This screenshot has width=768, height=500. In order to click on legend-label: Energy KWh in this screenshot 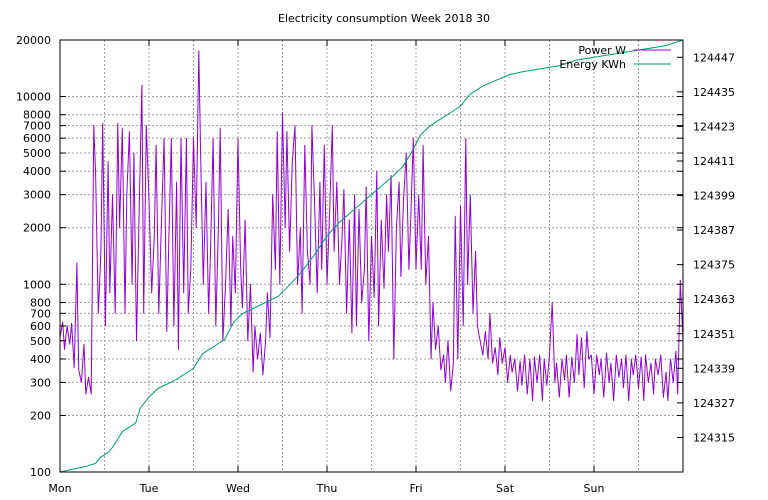, I will do `click(592, 64)`.